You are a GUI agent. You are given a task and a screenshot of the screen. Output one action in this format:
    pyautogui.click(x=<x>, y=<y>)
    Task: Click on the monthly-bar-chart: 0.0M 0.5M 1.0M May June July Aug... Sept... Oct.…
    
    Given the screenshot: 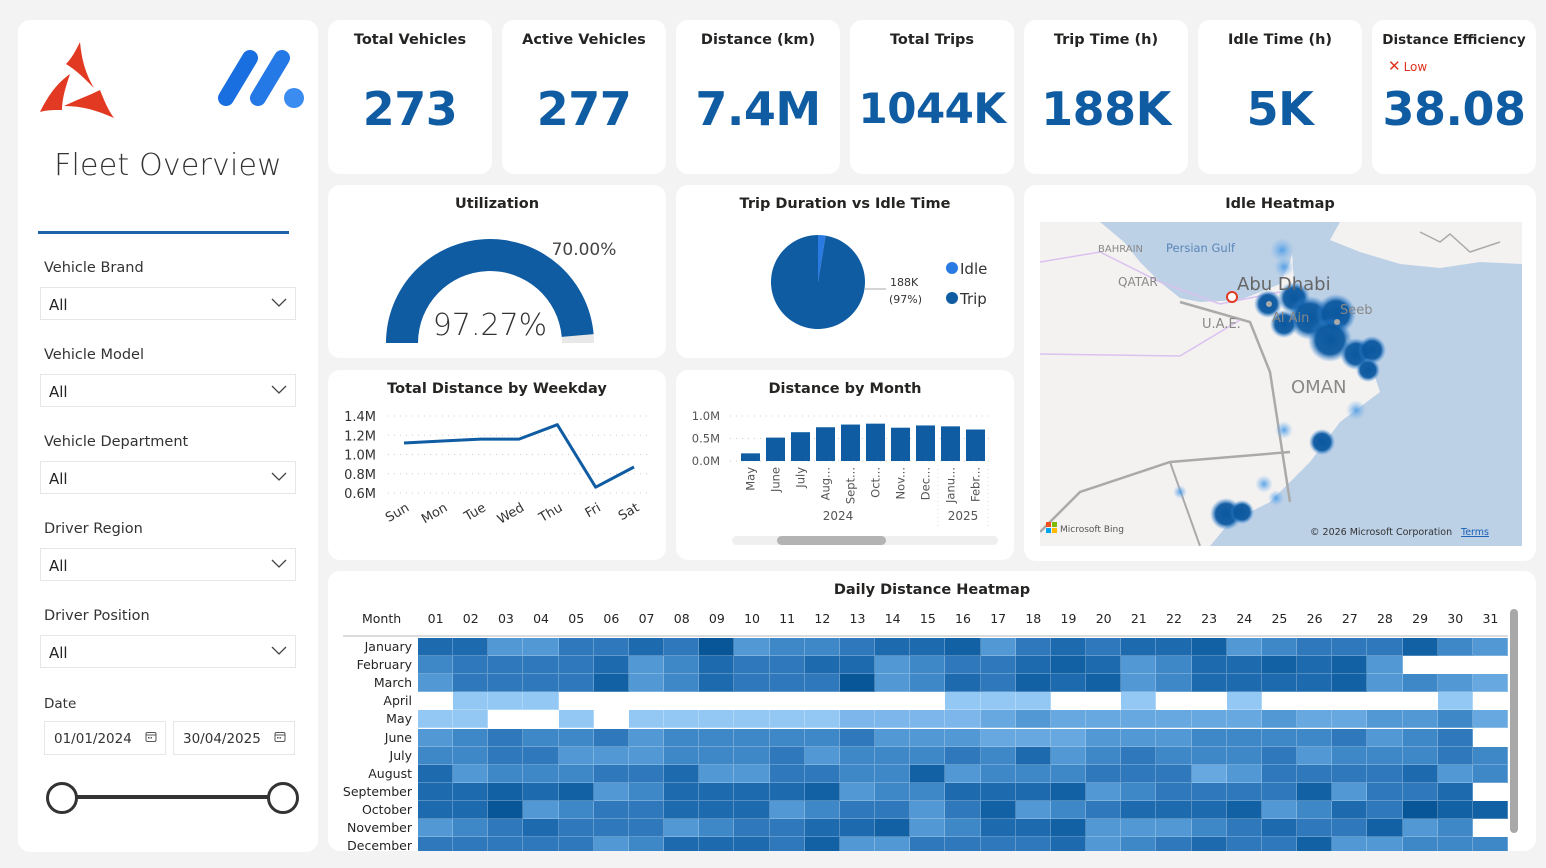 What is the action you would take?
    pyautogui.click(x=845, y=465)
    